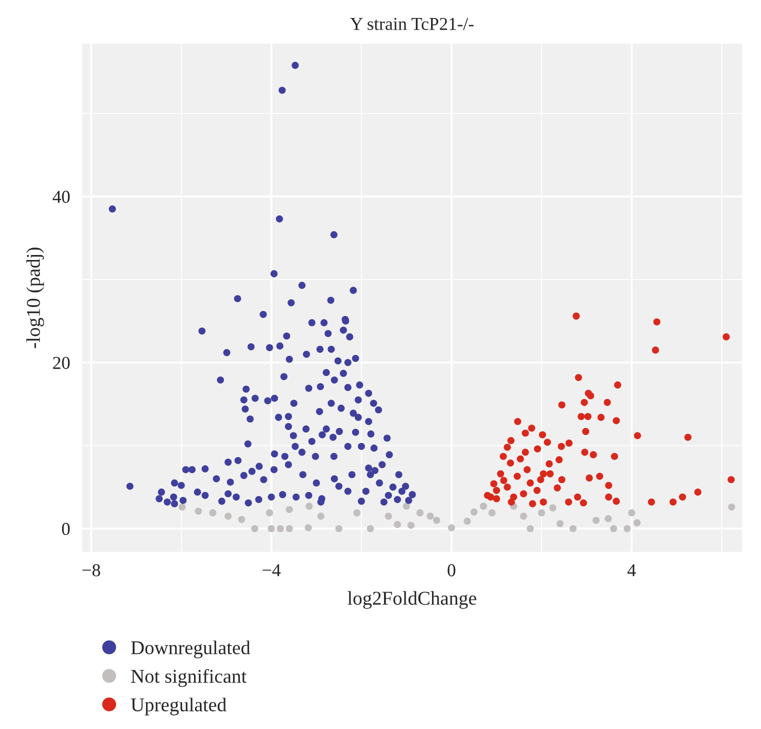 The image size is (761, 729). Describe the element at coordinates (452, 570) in the screenshot. I see `x-tick-label: 0` at that location.